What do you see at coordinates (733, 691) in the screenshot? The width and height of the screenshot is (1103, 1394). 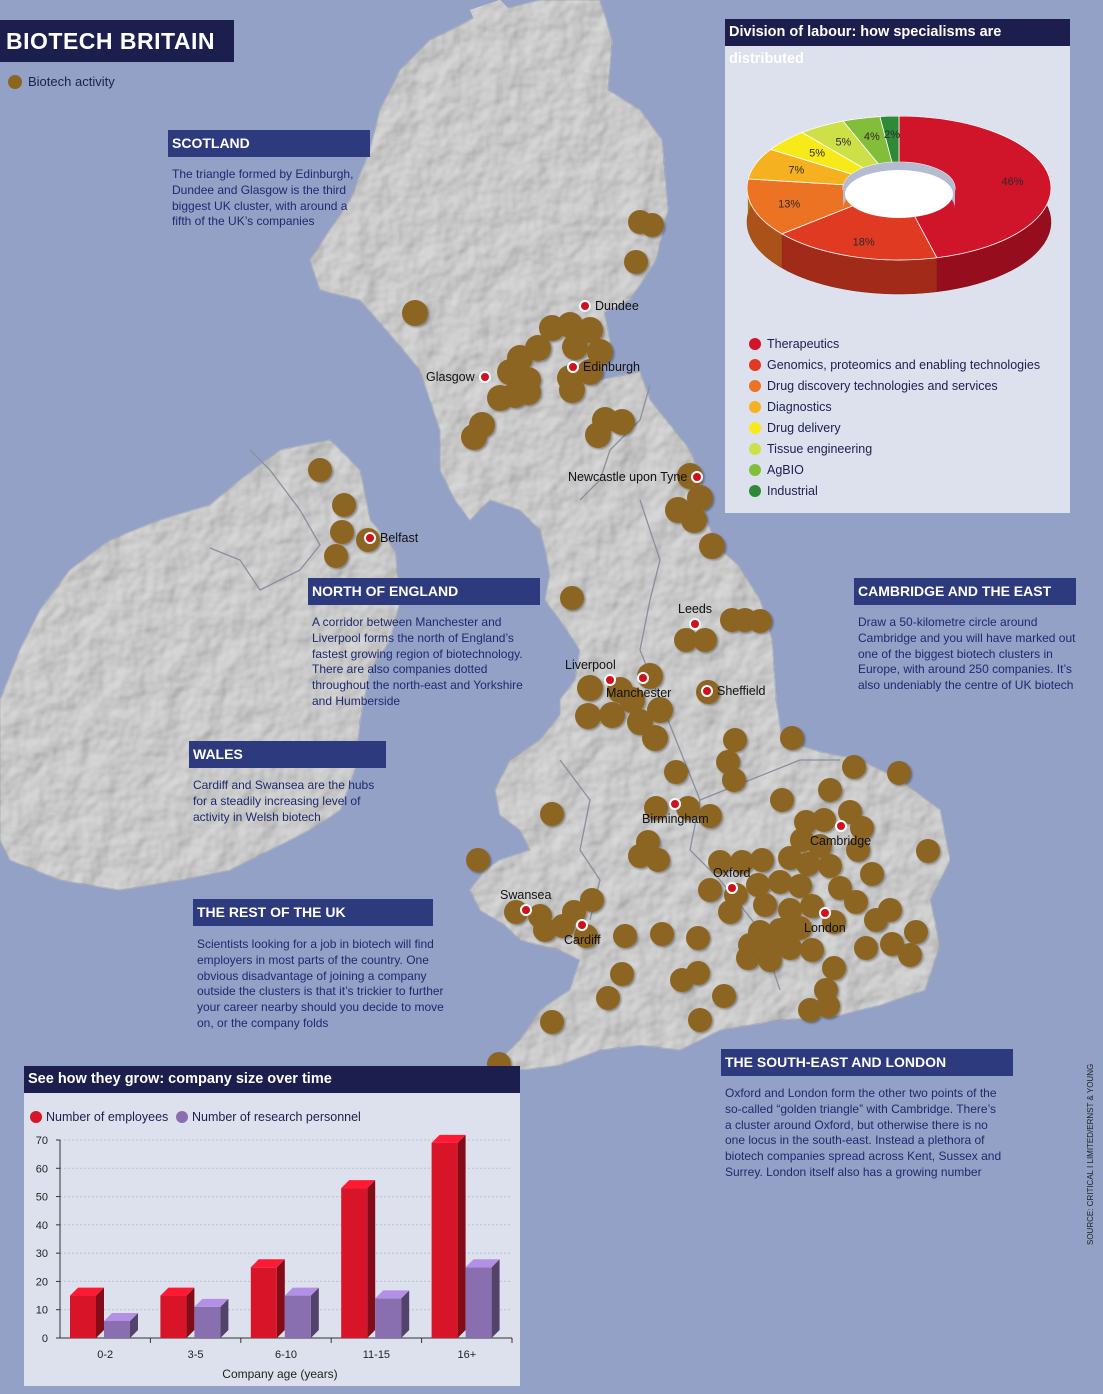 I see `city-sheffield: Sheffield` at bounding box center [733, 691].